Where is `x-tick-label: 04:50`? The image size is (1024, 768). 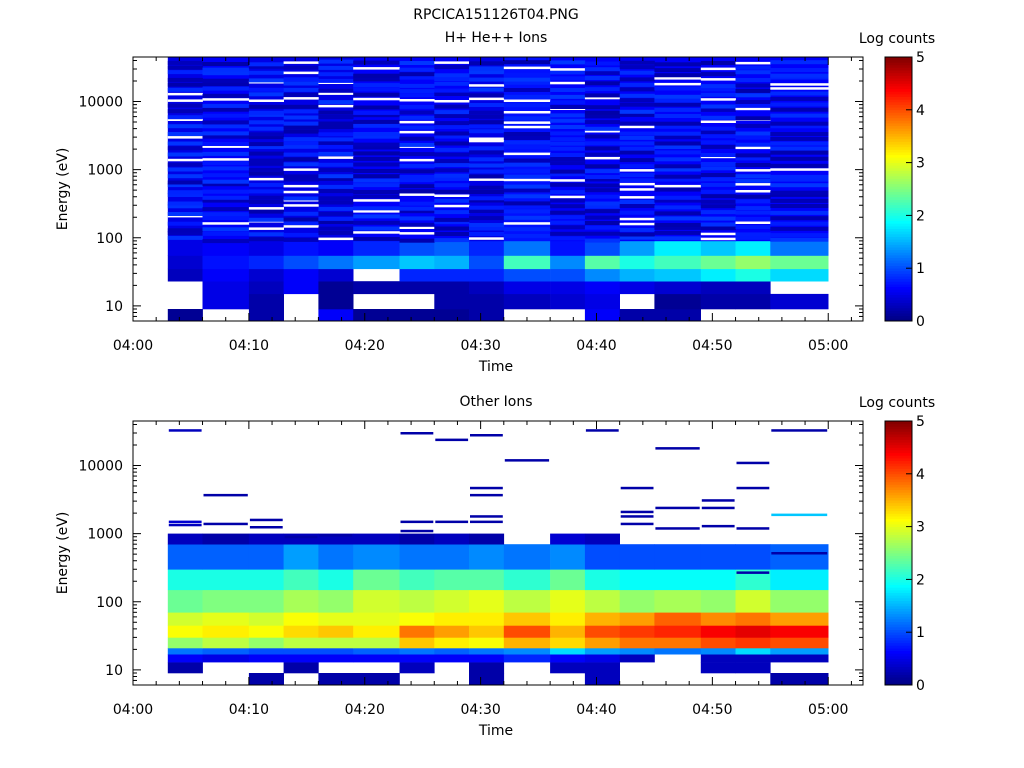 x-tick-label: 04:50 is located at coordinates (712, 346).